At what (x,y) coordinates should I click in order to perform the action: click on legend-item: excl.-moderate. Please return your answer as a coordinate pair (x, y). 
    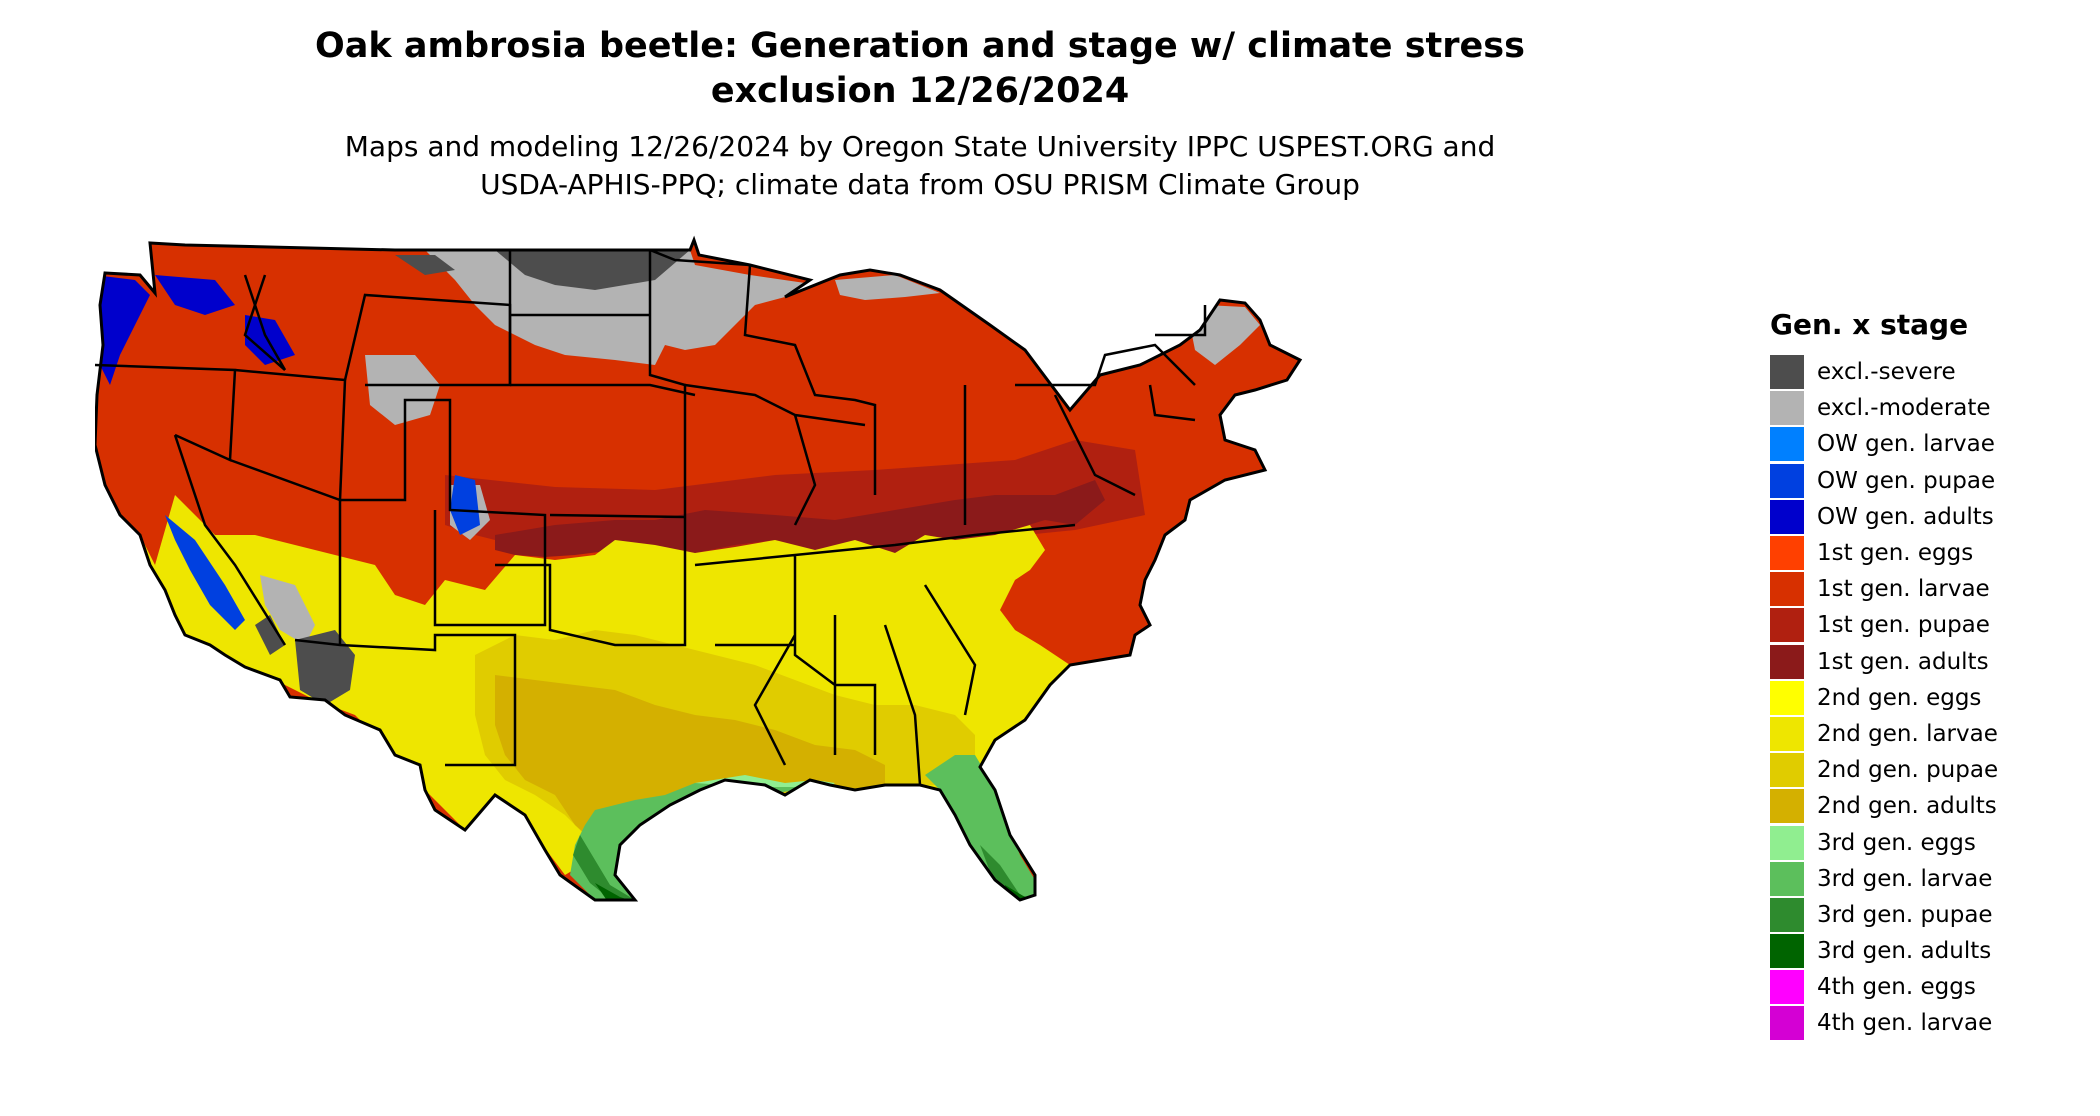
    Looking at the image, I should click on (1925, 408).